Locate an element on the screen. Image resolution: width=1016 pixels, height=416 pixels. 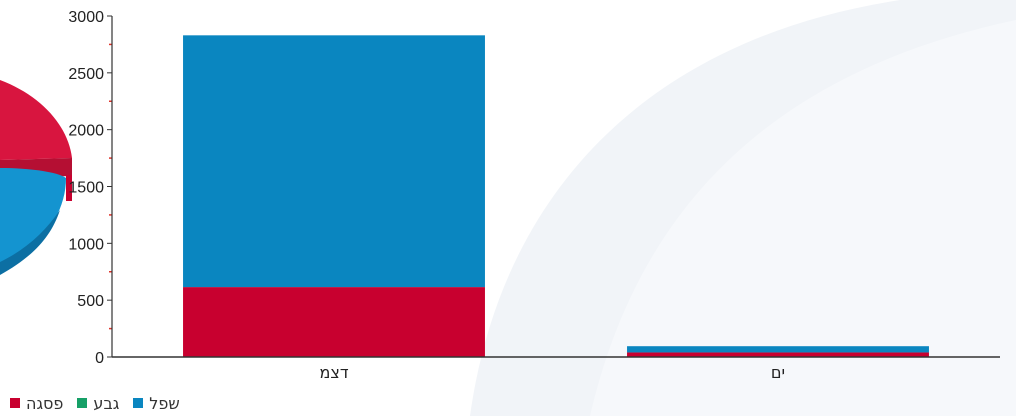
legend-item: פסגה is located at coordinates (36, 403).